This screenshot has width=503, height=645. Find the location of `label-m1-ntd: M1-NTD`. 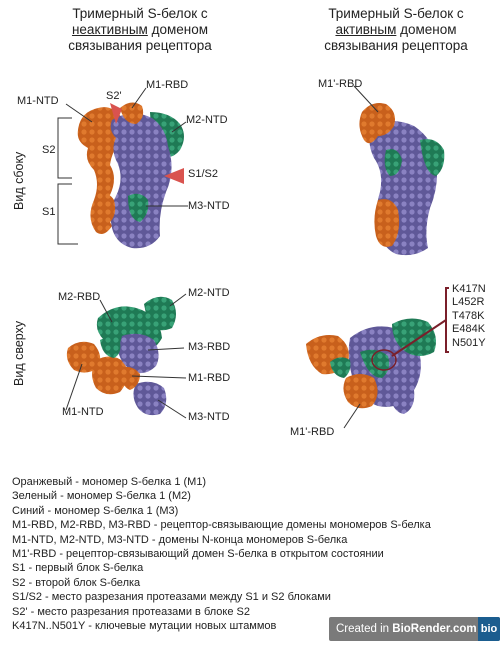

label-m1-ntd: M1-NTD is located at coordinates (38, 101).